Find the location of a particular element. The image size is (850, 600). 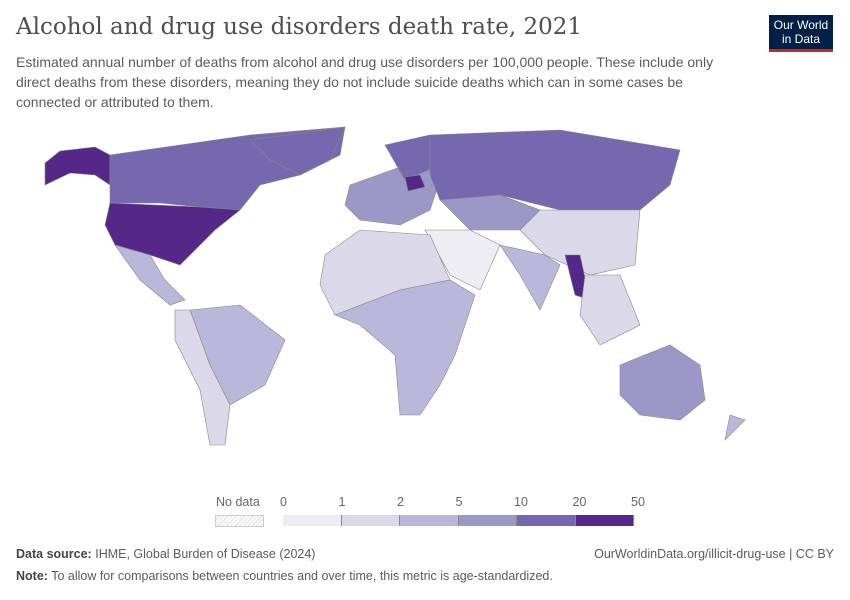

legend-tick: 5 is located at coordinates (459, 502).